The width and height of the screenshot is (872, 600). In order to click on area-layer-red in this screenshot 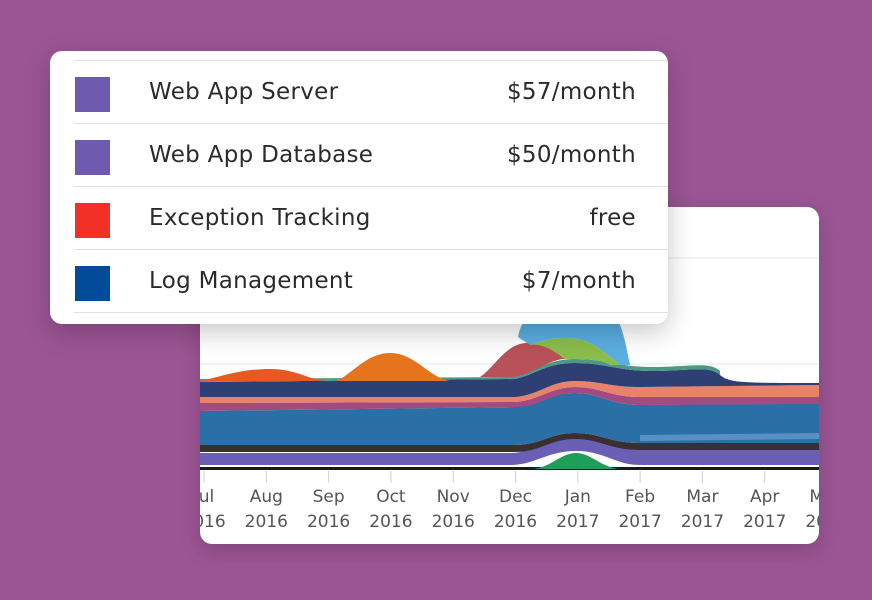, I will do `click(522, 359)`.